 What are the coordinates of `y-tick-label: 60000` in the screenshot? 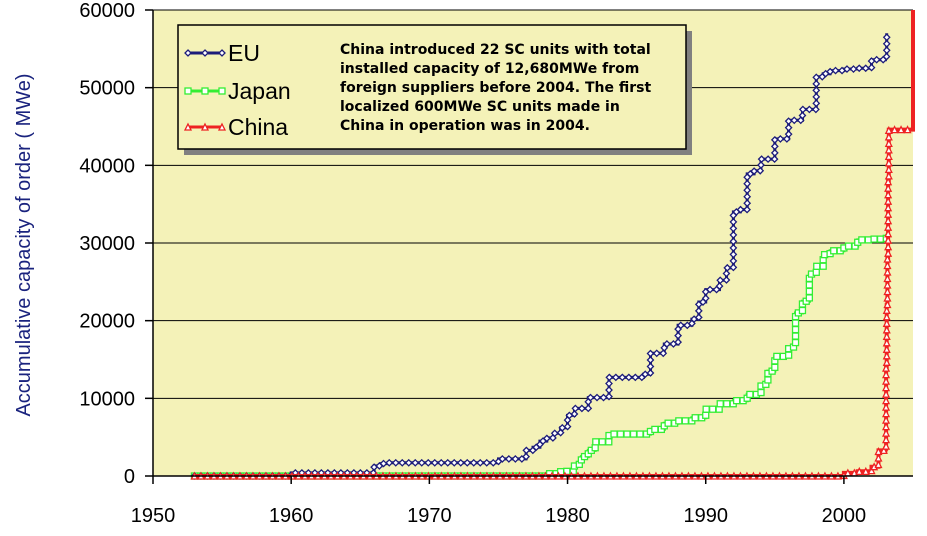 It's located at (107, 11).